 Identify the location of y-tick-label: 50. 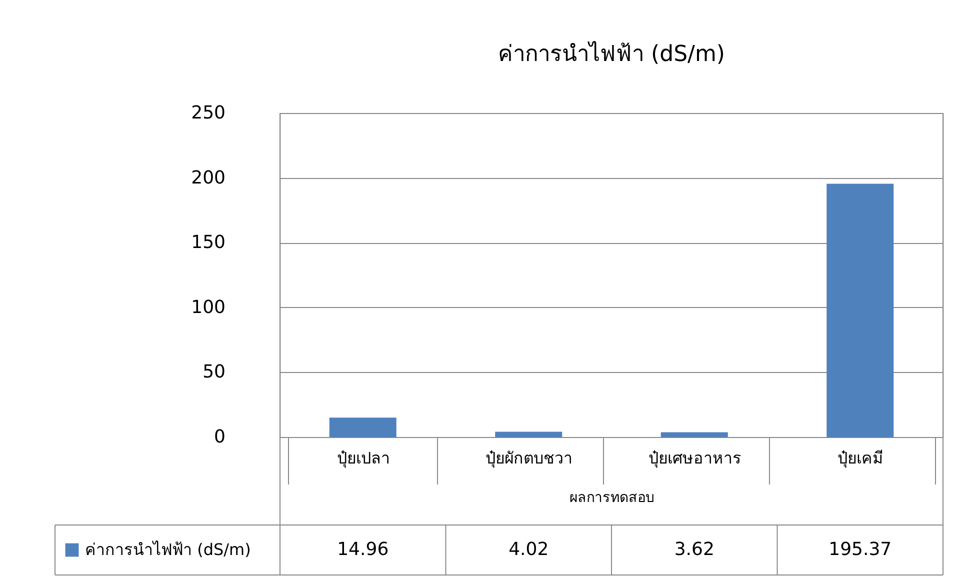
(214, 372).